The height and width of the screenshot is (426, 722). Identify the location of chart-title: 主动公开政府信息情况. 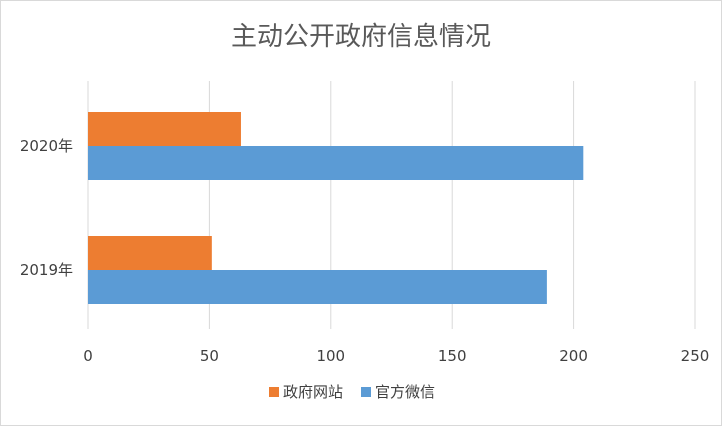
(361, 37).